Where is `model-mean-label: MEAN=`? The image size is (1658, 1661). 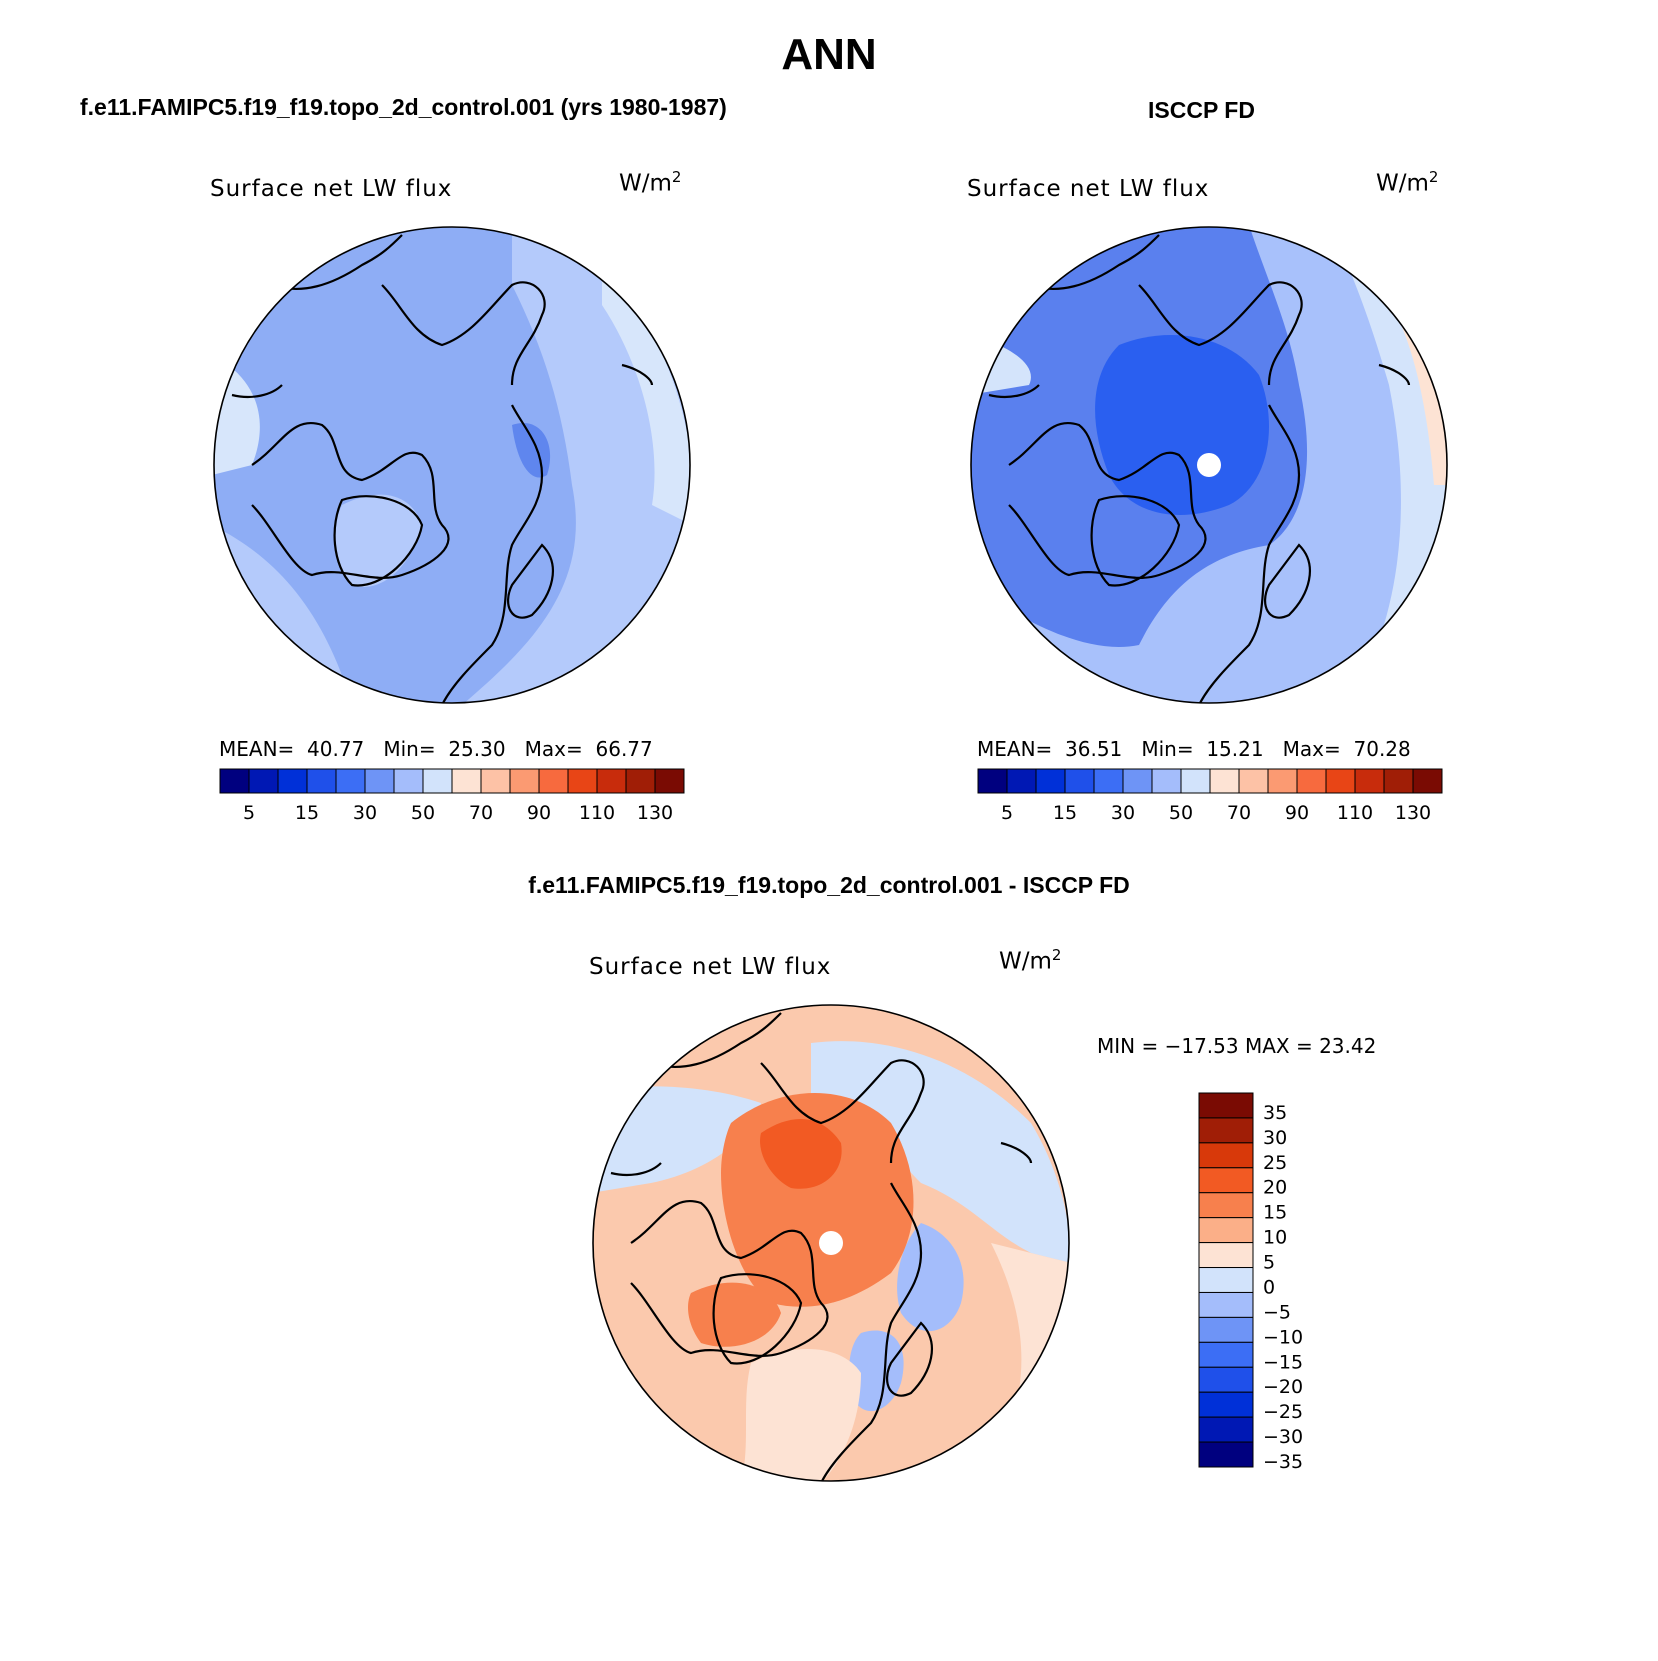
model-mean-label: MEAN= is located at coordinates (257, 749).